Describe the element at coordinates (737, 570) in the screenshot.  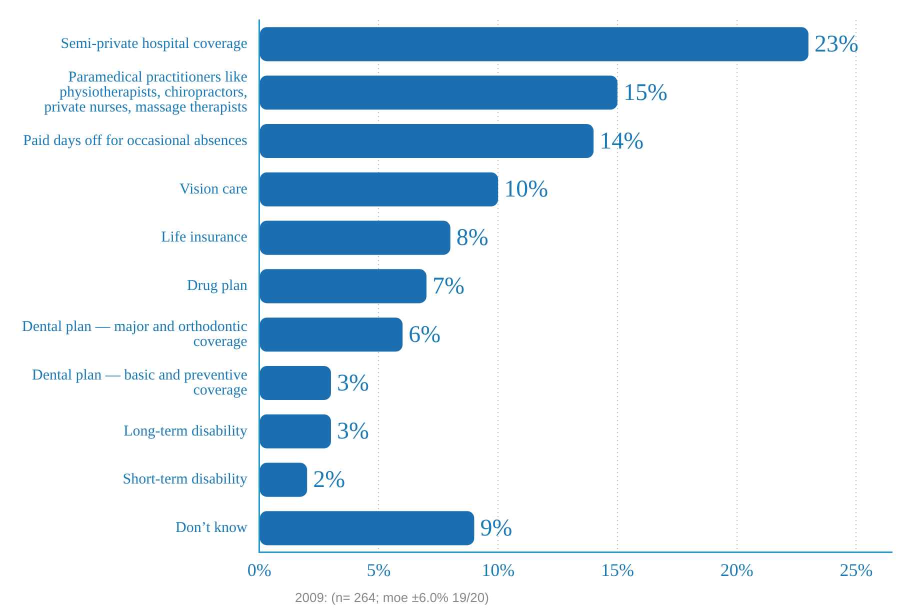
I see `x-tick-label: 20%` at that location.